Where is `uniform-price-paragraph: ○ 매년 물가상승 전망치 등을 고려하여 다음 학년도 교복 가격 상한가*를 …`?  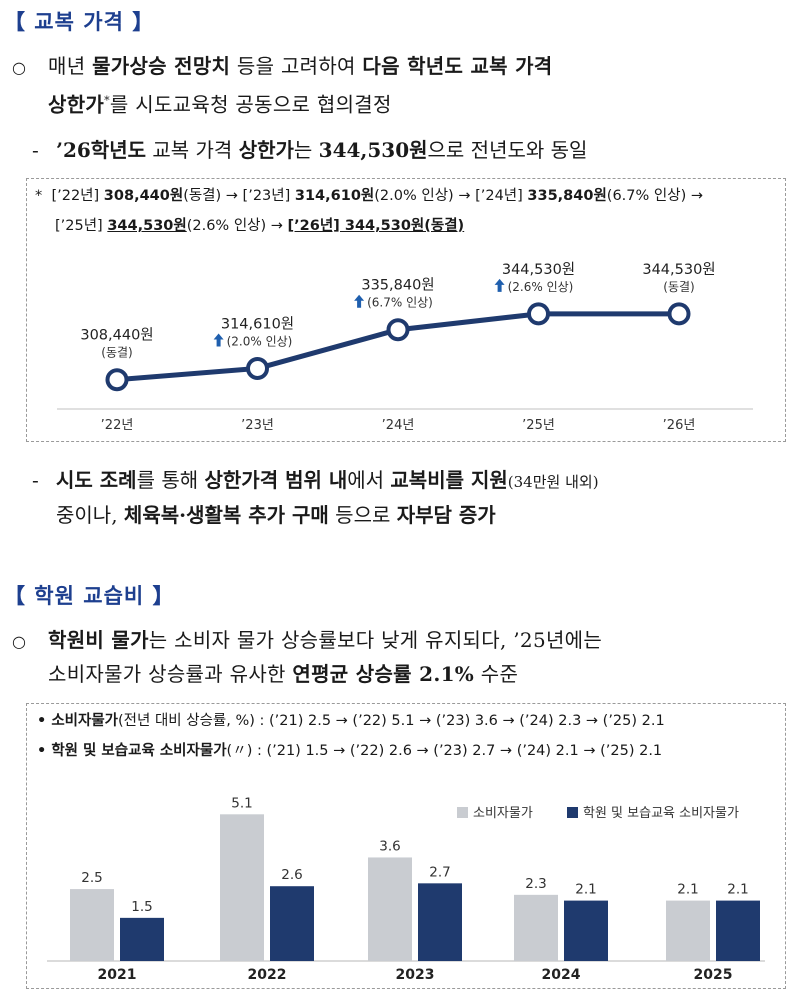
uniform-price-paragraph: ○ 매년 물가상승 전망치 등을 고려하여 다음 학년도 교복 가격 상한가*를 … is located at coordinates (397, 86).